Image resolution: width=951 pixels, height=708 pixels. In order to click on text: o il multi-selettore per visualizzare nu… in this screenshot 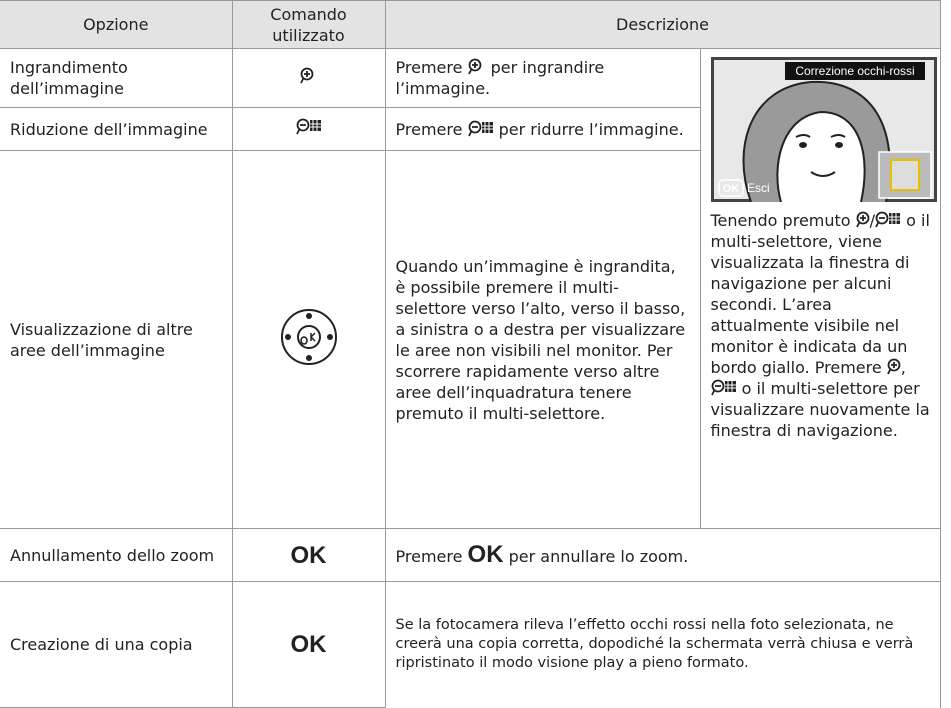, I will do `click(820, 409)`.